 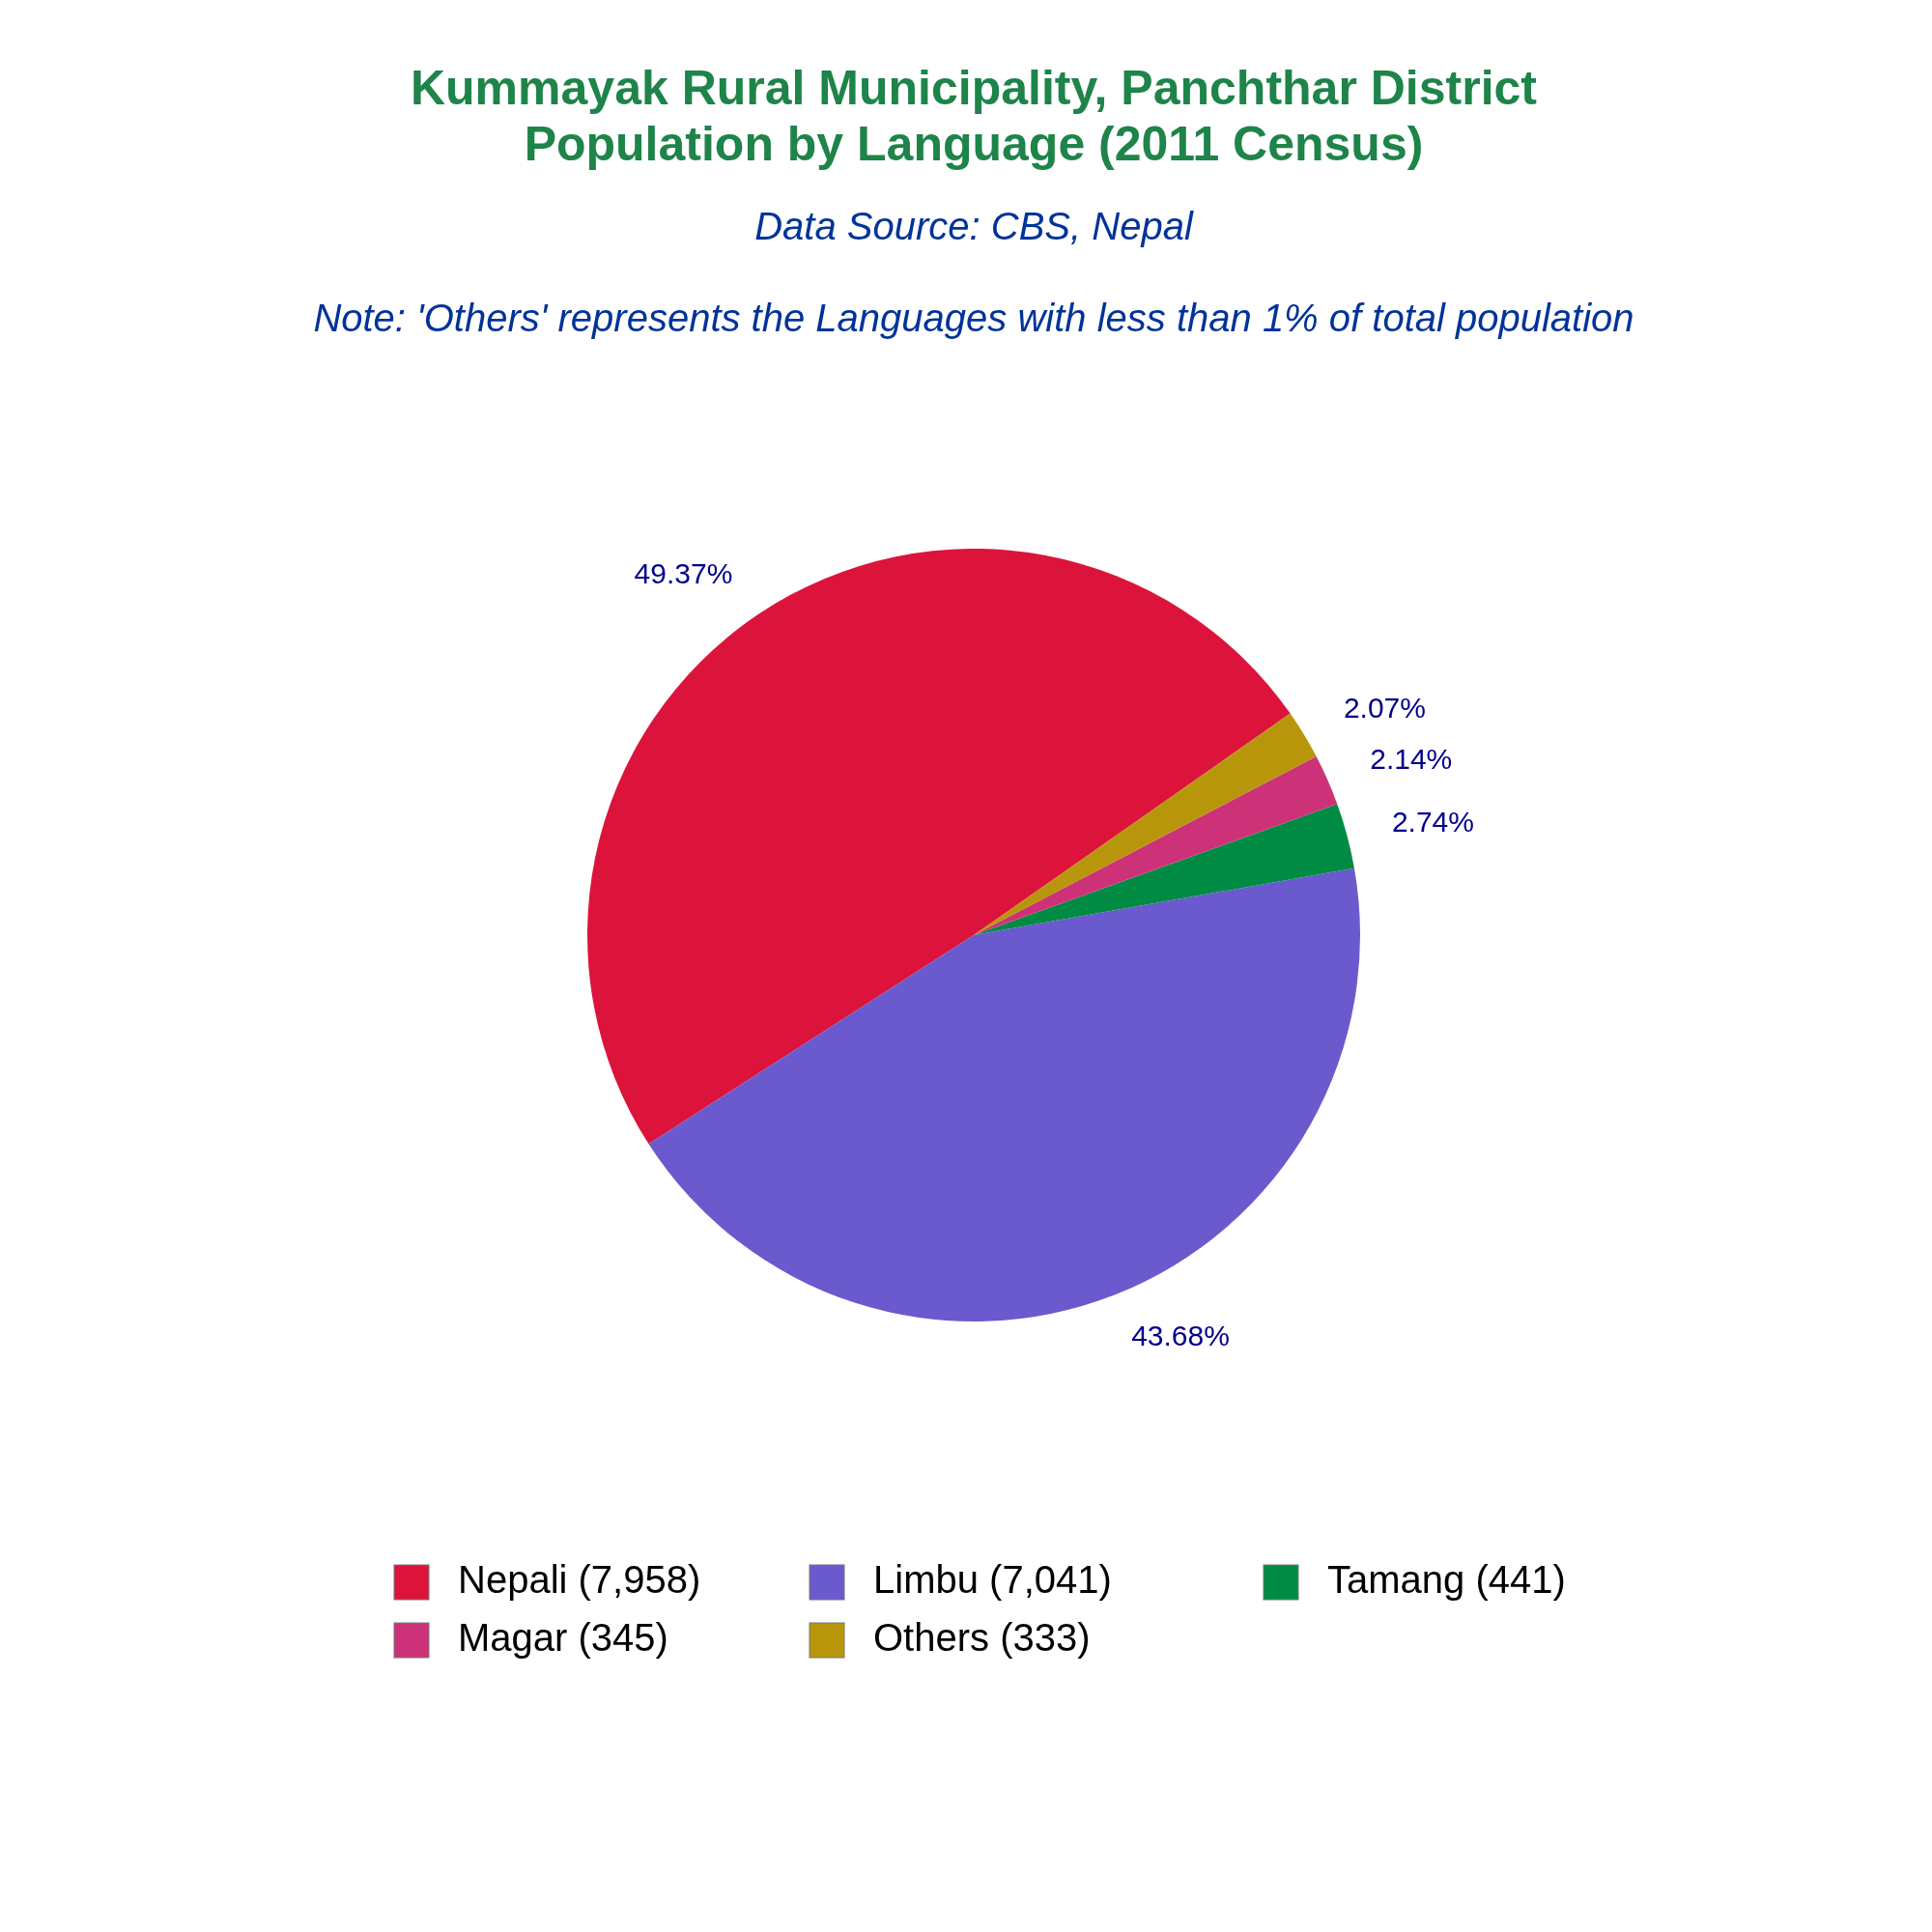 What do you see at coordinates (1180, 1336) in the screenshot?
I see `data-label: 43.68%` at bounding box center [1180, 1336].